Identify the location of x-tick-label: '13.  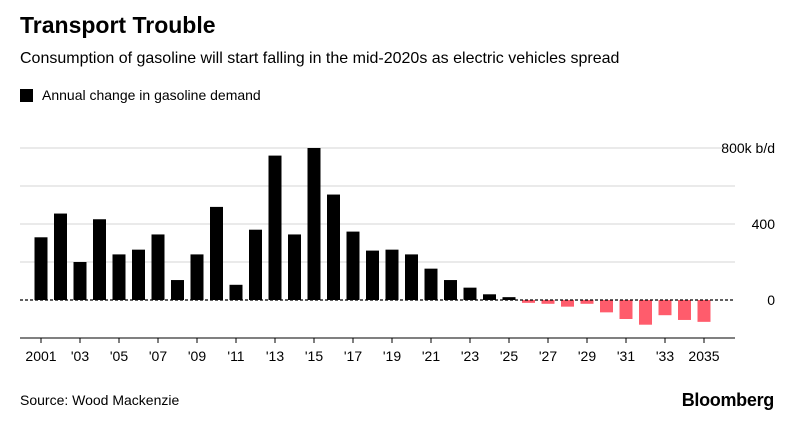
(275, 356).